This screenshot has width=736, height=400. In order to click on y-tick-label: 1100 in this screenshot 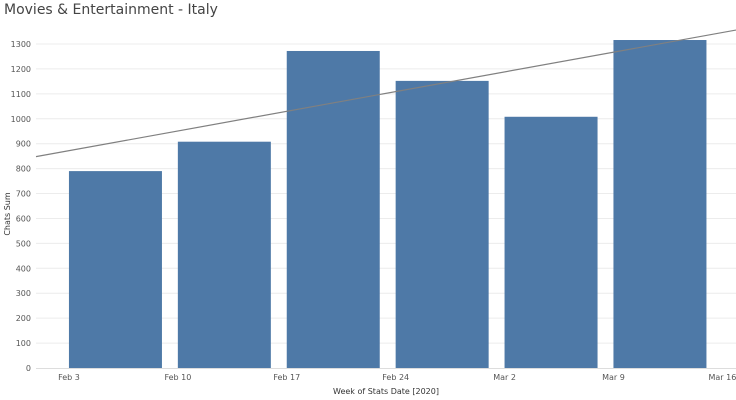, I will do `click(21, 94)`.